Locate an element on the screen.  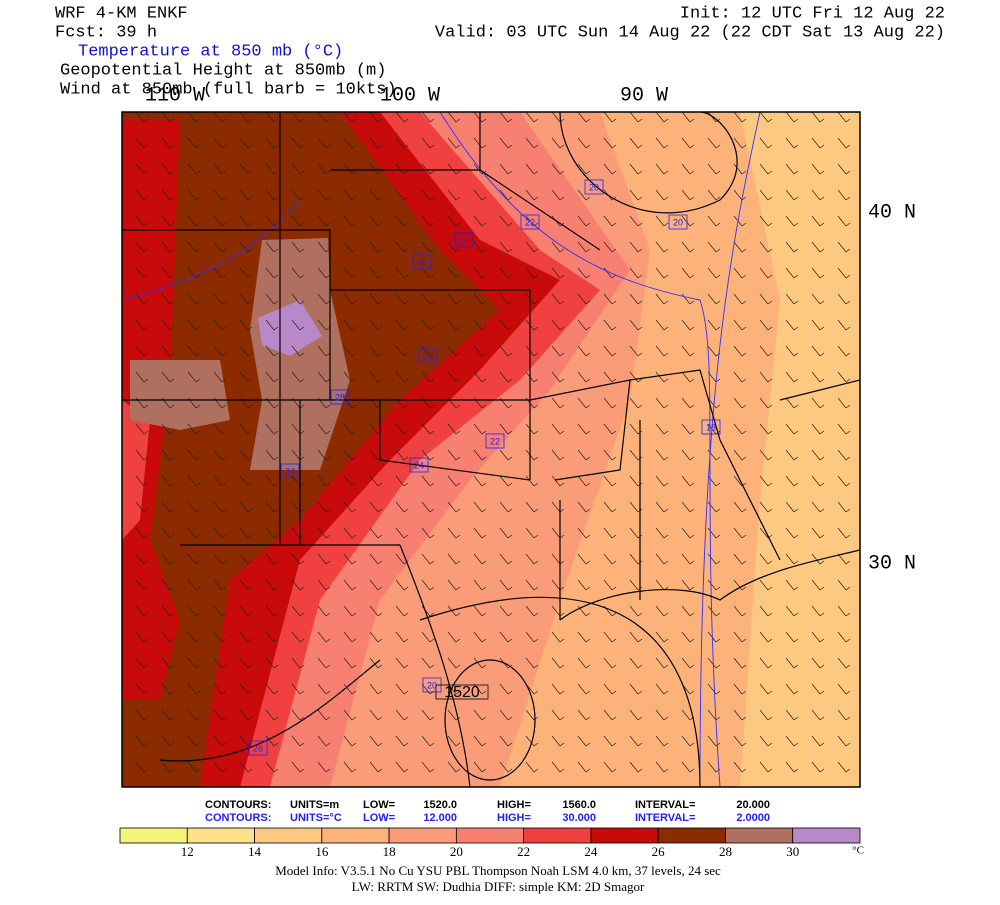
field-title: Geopotential Height at 850mb (m) is located at coordinates (223, 70).